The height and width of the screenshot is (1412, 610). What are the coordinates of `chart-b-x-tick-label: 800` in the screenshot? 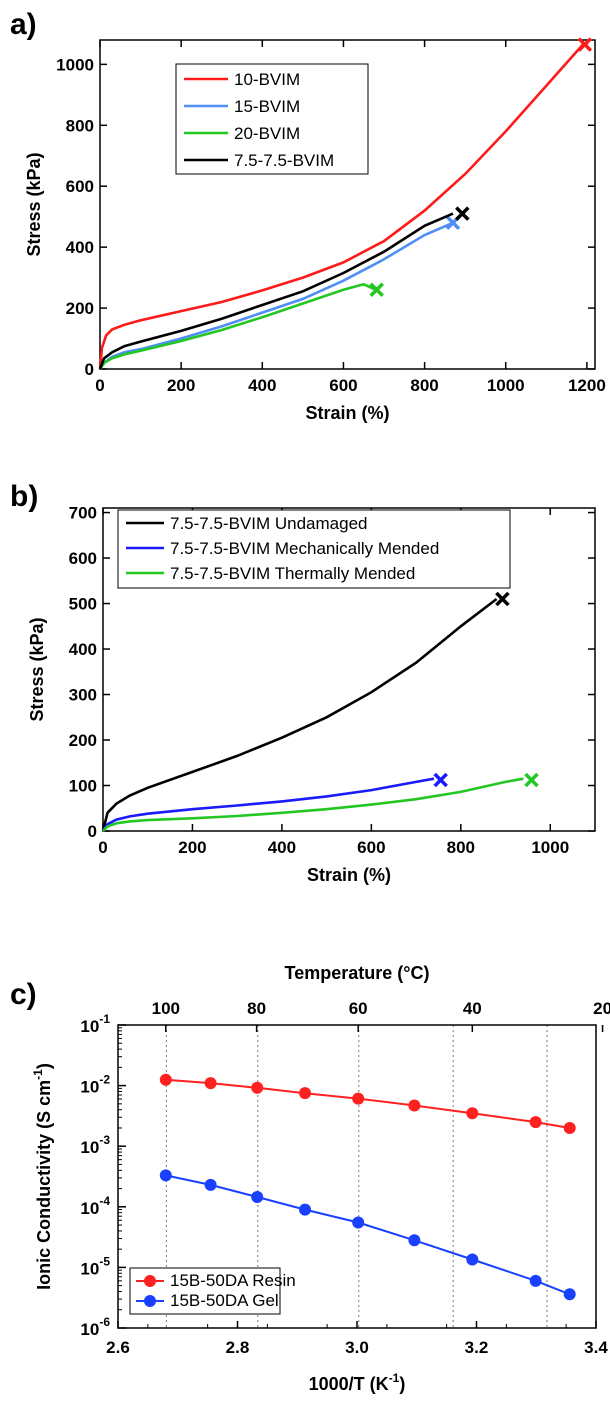 It's located at (461, 847).